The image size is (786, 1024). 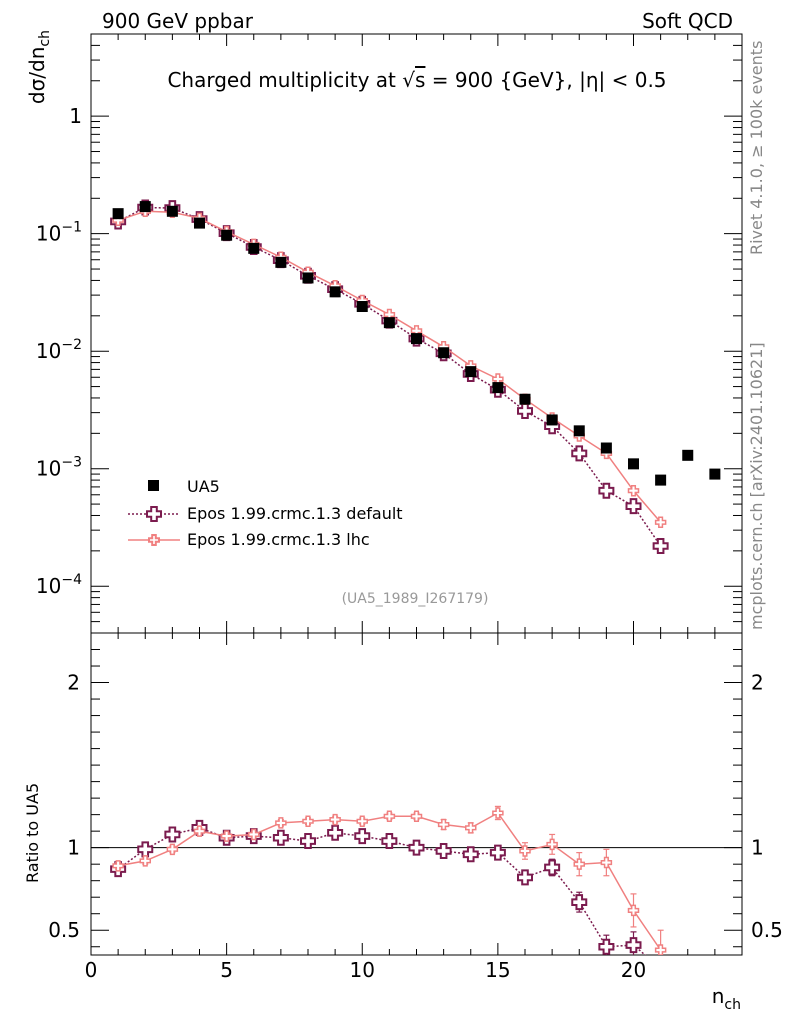 What do you see at coordinates (756, 148) in the screenshot?
I see `rivet-label: Rivet 4.1.0, ≥ 100k events` at bounding box center [756, 148].